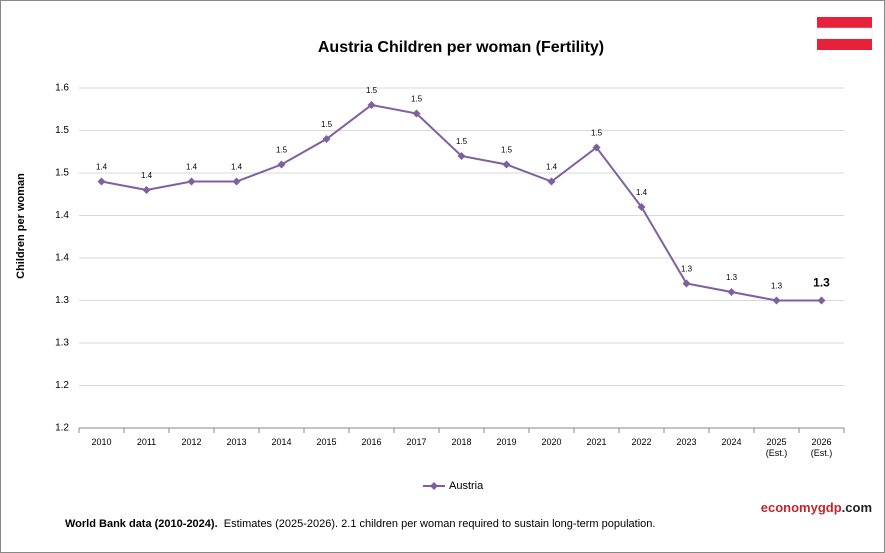  I want to click on y-tick-label: 1.6, so click(62, 88).